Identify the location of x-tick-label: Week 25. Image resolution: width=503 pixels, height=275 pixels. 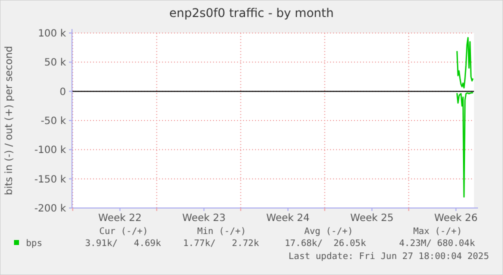
(372, 218).